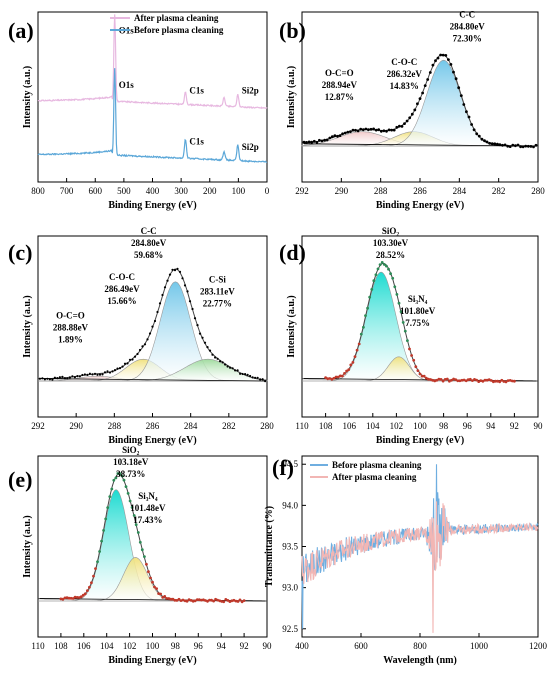  What do you see at coordinates (122, 277) in the screenshot?
I see `peak-label: C-O-C` at bounding box center [122, 277].